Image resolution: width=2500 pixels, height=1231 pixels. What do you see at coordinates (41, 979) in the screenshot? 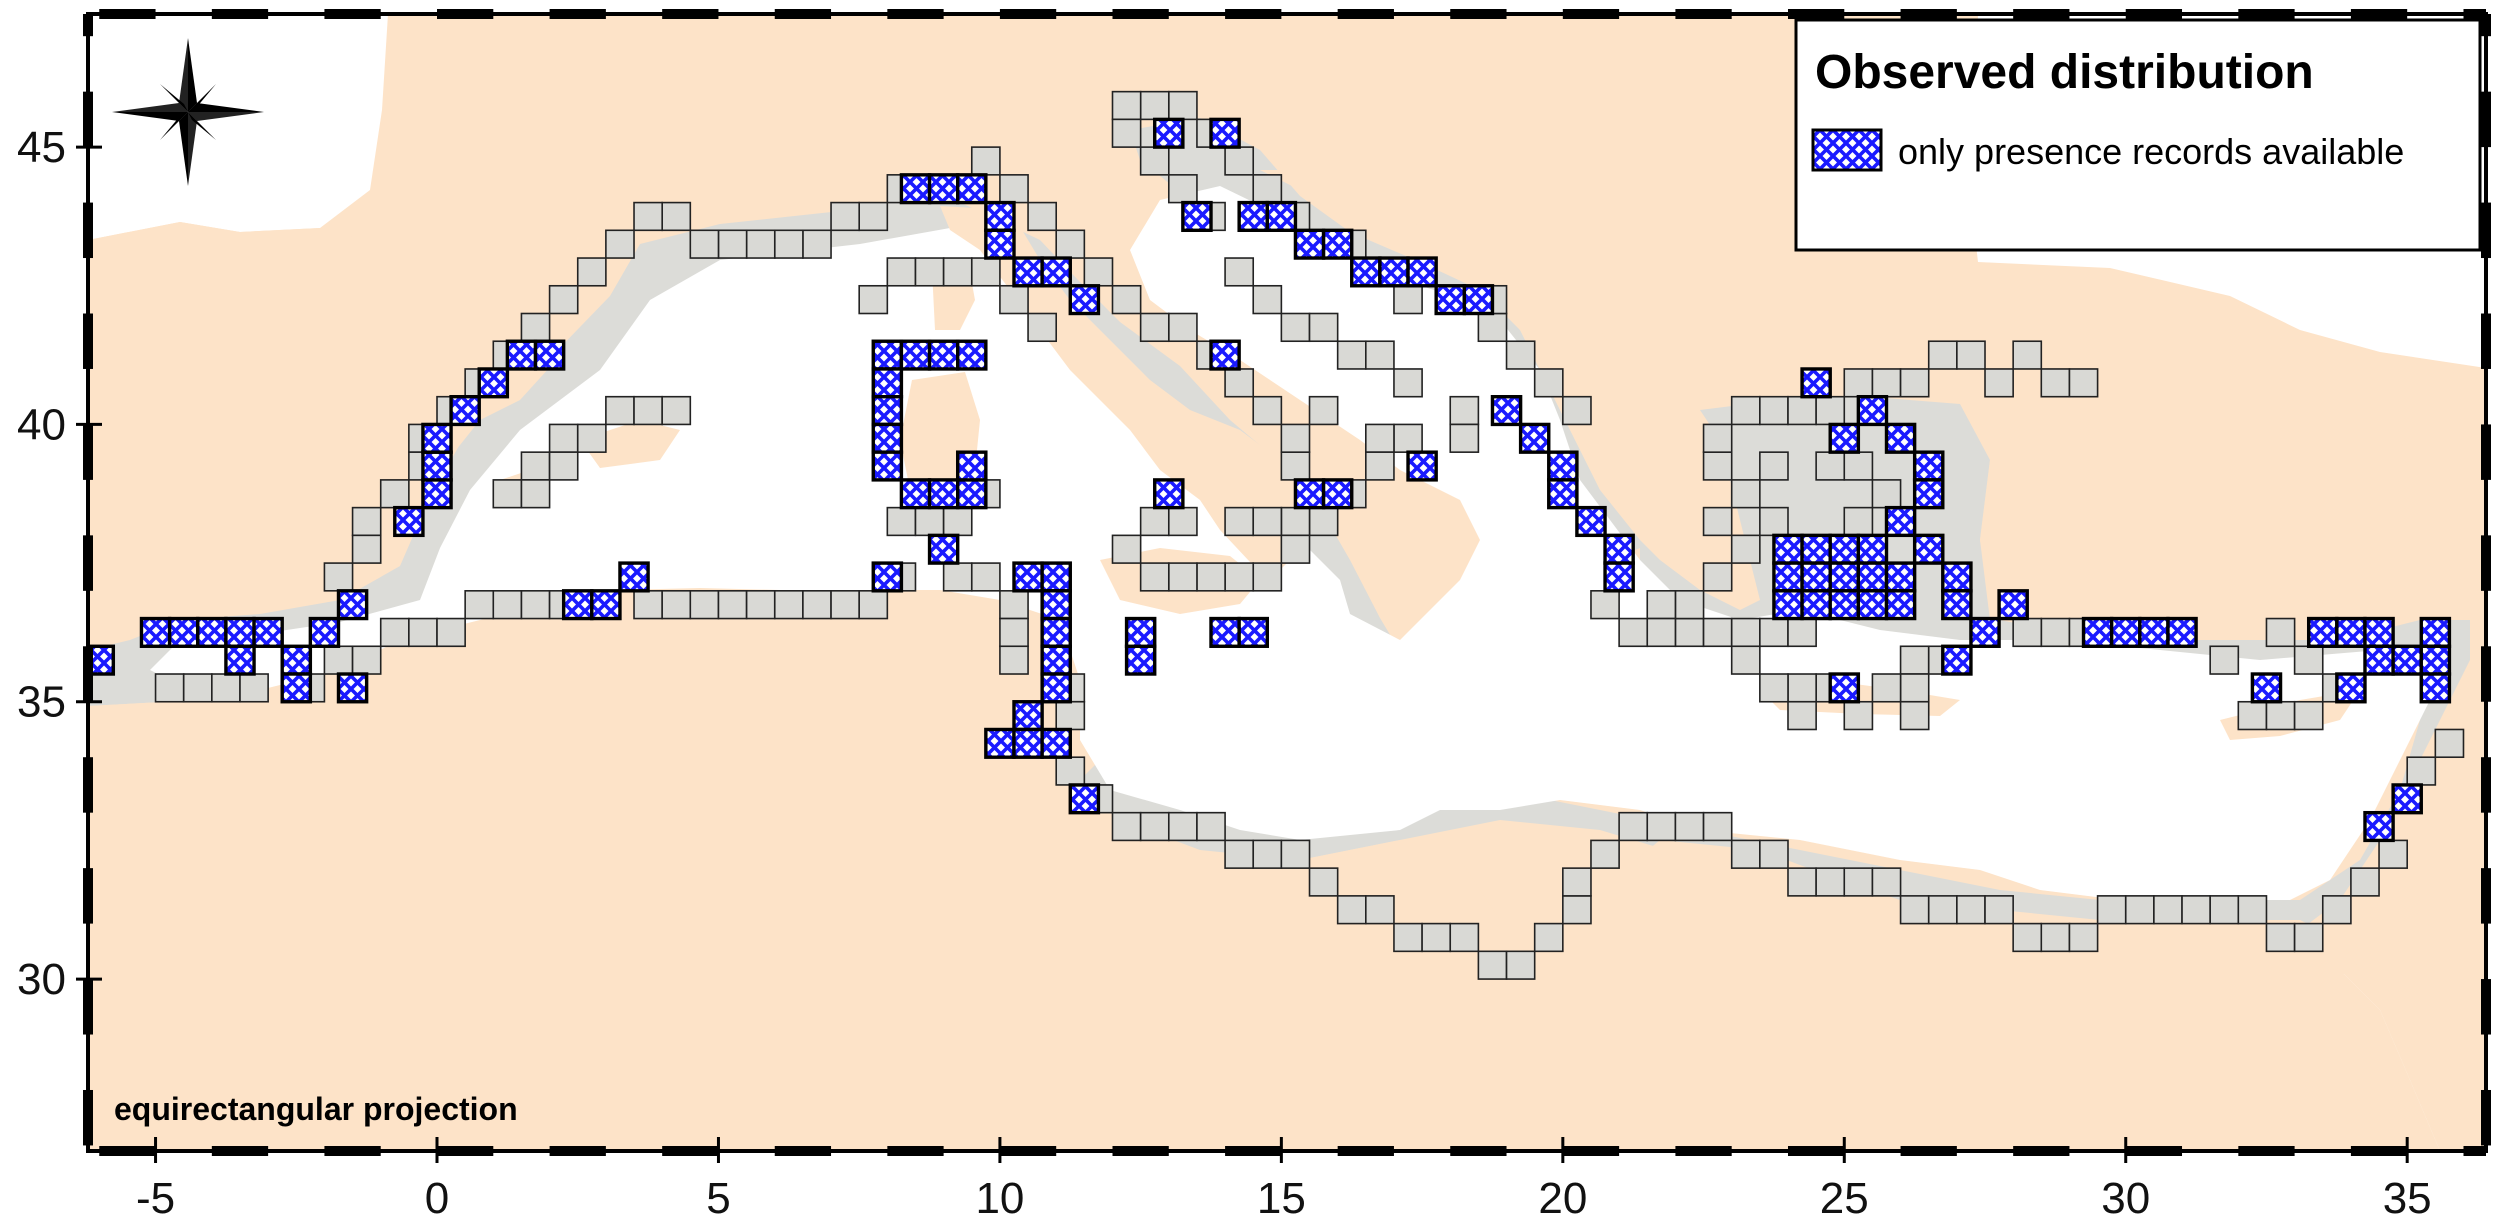
I see `y-tick-label: 30` at bounding box center [41, 979].